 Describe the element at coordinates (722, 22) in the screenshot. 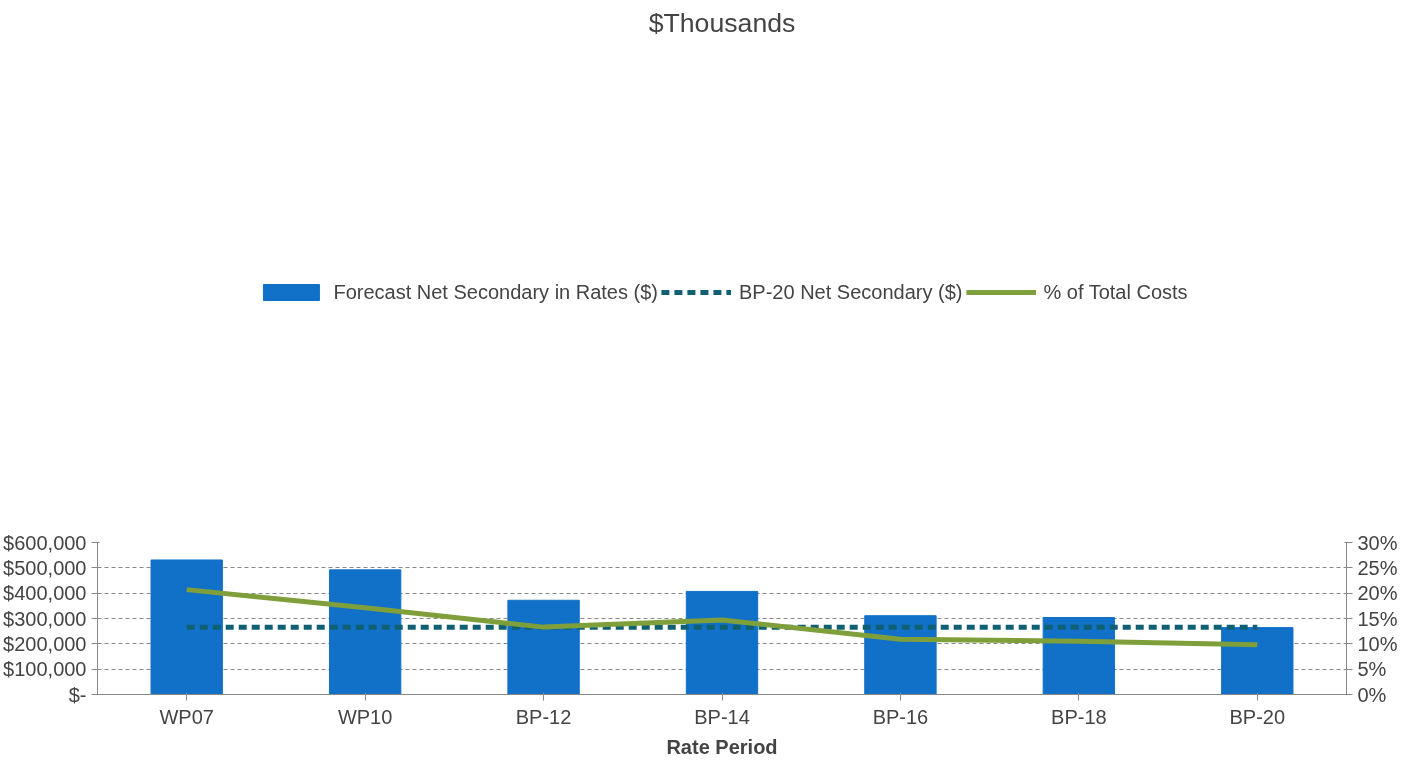

I see `chart-title: $Thousands` at that location.